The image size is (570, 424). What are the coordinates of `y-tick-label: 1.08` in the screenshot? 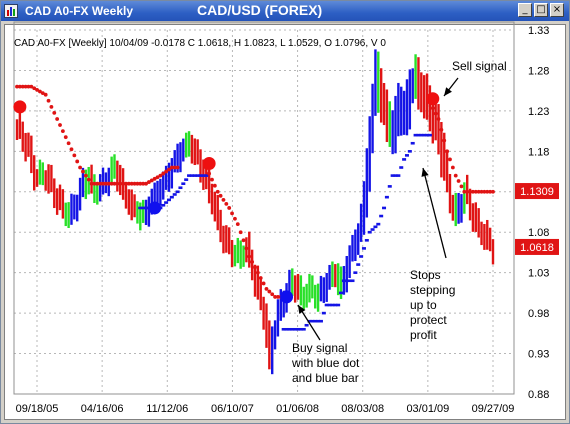 It's located at (538, 233).